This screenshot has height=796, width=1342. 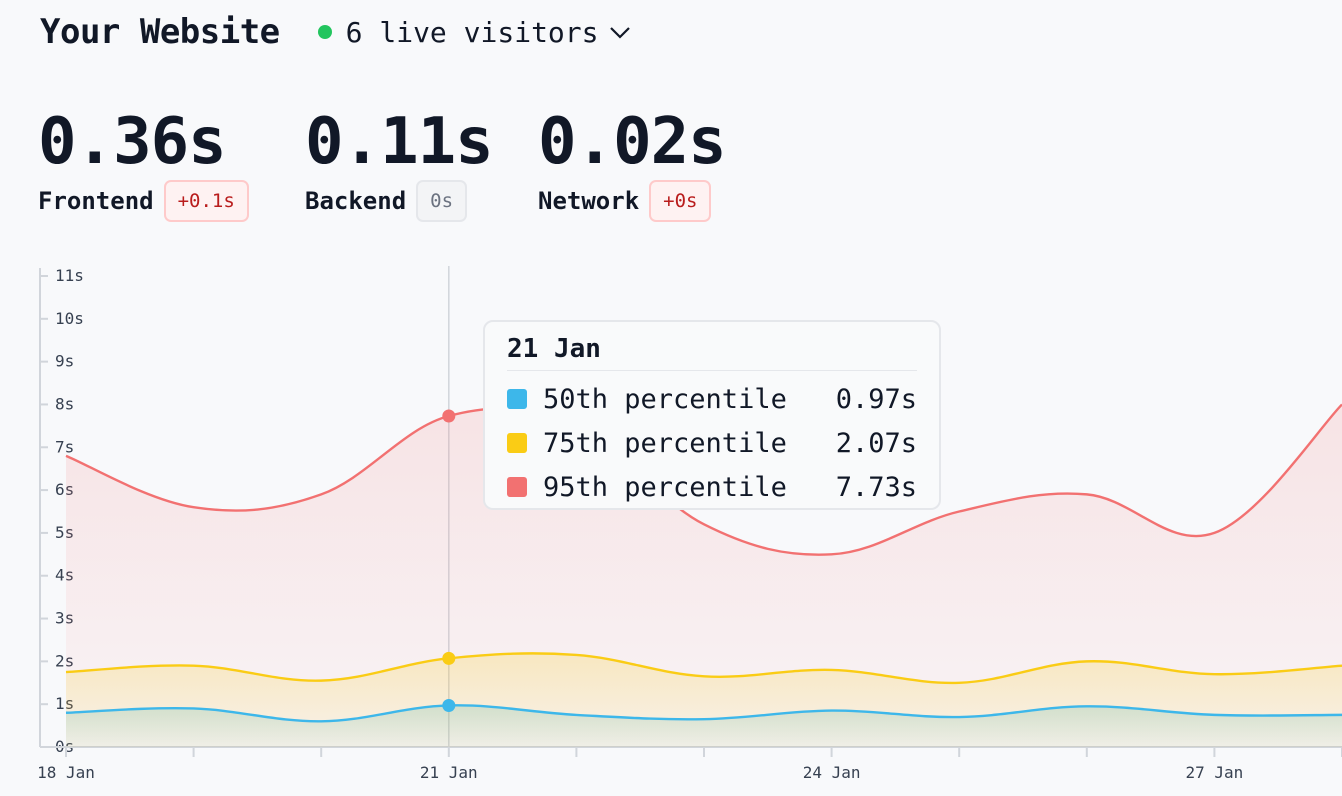 What do you see at coordinates (712, 352) in the screenshot?
I see `tooltip-date: 21 Jan` at bounding box center [712, 352].